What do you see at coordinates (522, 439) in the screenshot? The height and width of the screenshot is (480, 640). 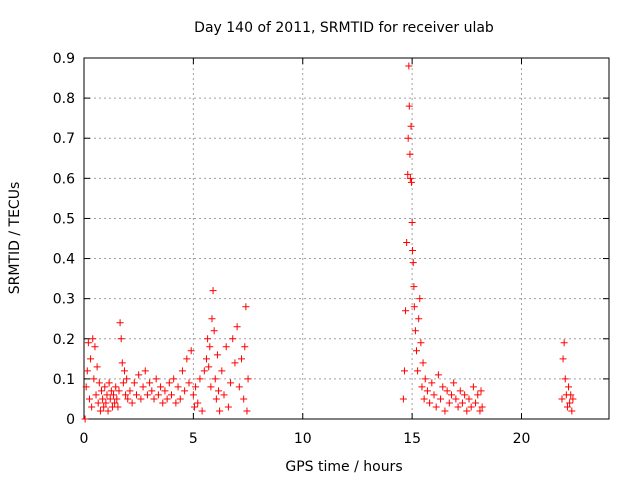 I see `x-tick-label: 20` at bounding box center [522, 439].